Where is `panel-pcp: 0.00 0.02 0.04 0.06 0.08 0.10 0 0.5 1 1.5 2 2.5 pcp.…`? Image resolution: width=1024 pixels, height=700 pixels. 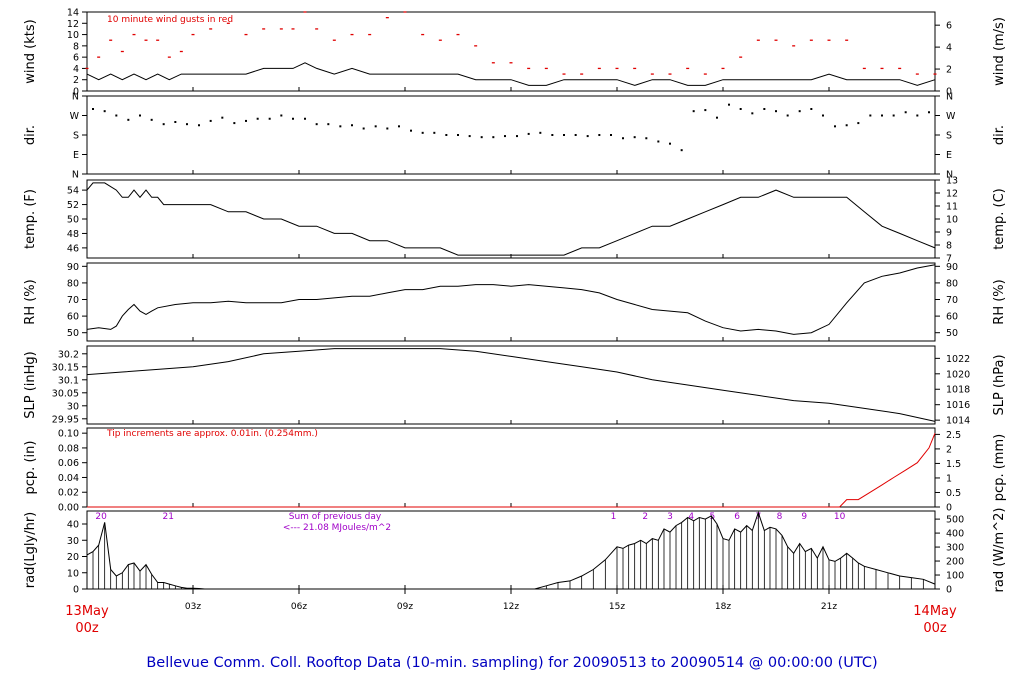
panel-pcp: 0.00 0.02 0.04 0.06 0.08 0.10 0 0.5 1 1.5 2 2.5 pcp.… is located at coordinates (515, 470).